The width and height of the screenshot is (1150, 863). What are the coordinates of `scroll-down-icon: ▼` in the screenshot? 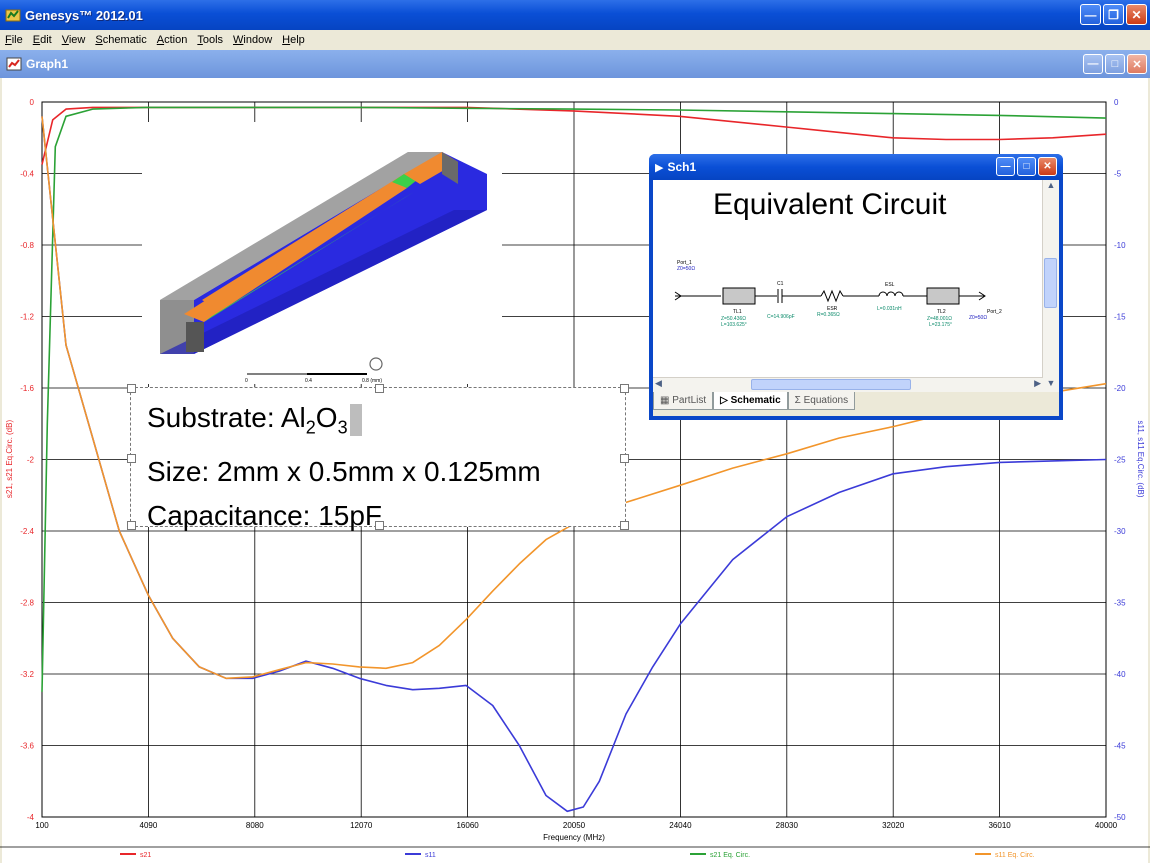 It's located at (1051, 383).